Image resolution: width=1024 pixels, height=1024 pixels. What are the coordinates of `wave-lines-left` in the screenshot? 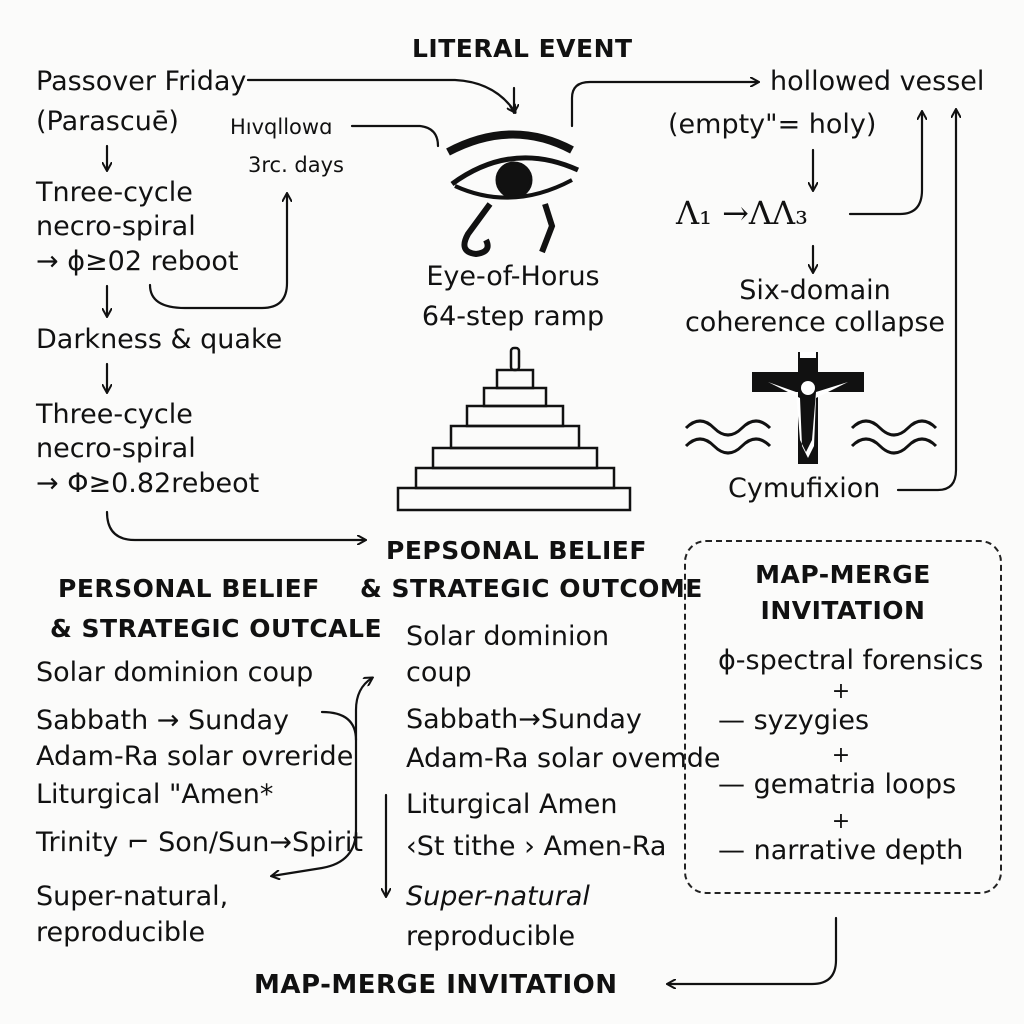 It's located at (728, 437).